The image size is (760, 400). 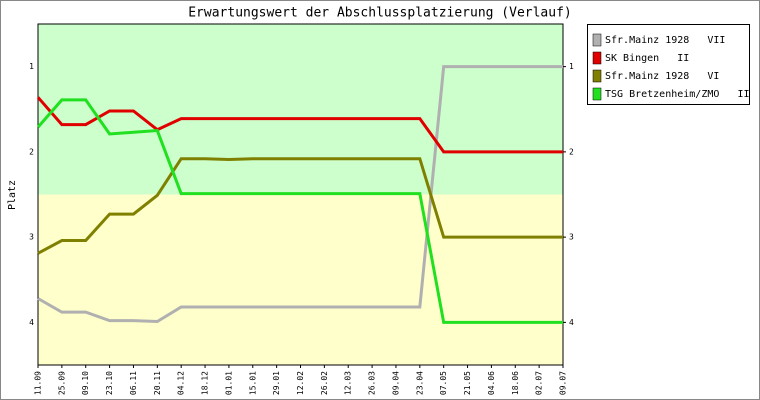 What do you see at coordinates (563, 383) in the screenshot?
I see `x-tick-label: 09.07` at bounding box center [563, 383].